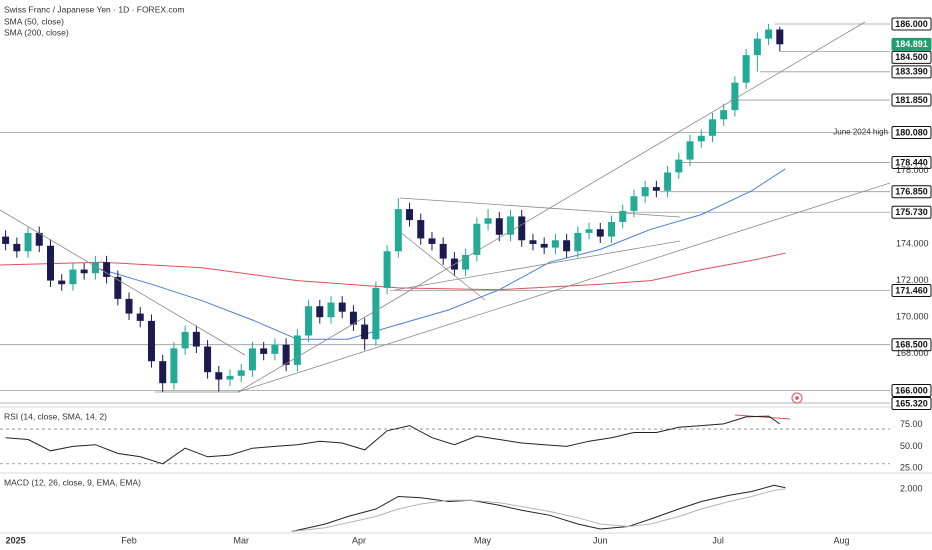  Describe the element at coordinates (911, 424) in the screenshot. I see `y-tick-label: 75.00` at that location.